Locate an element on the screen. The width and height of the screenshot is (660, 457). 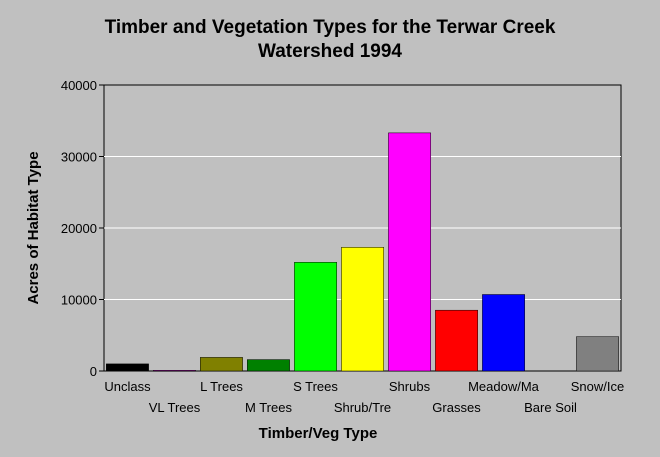
y-axis-ticks: 0 10000 20000 30000 40000 is located at coordinates (82, 228).